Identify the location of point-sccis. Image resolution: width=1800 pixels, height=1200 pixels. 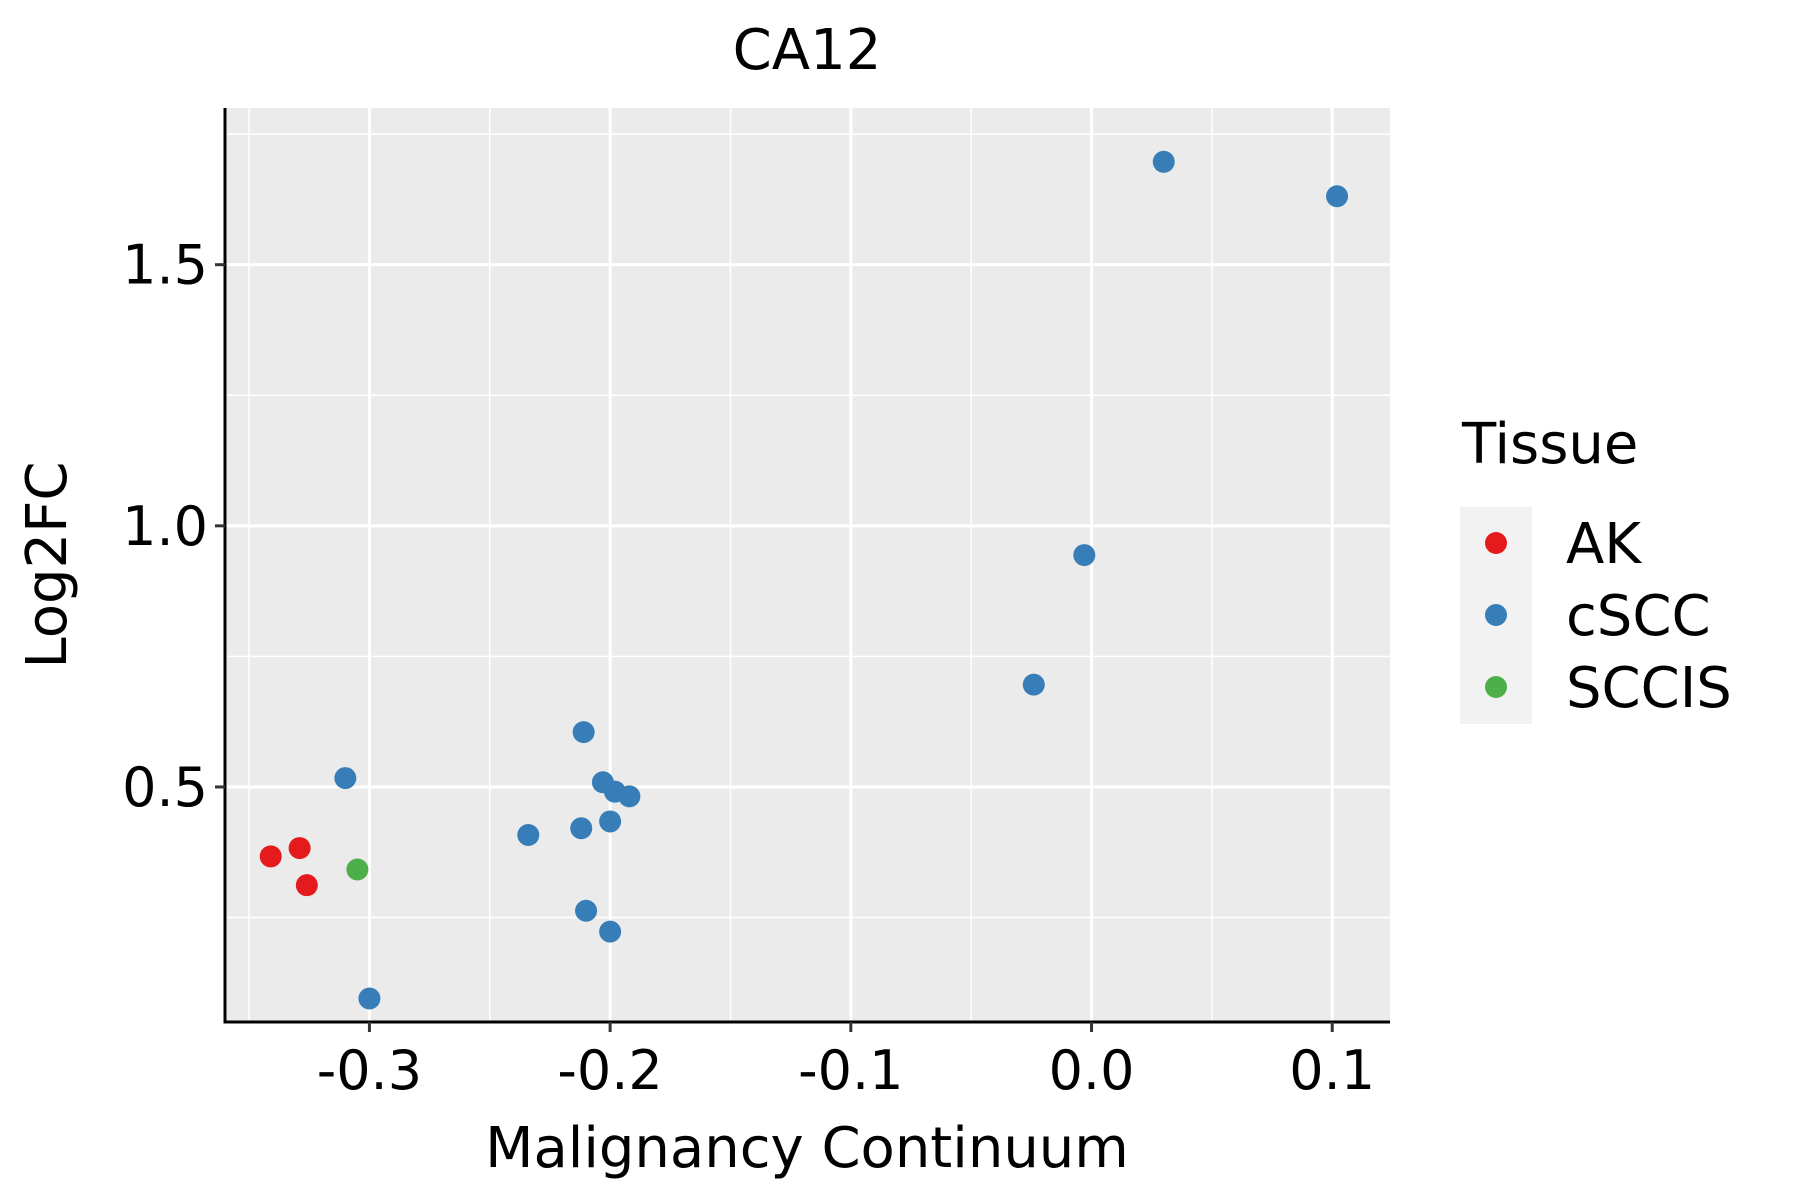
(357, 869).